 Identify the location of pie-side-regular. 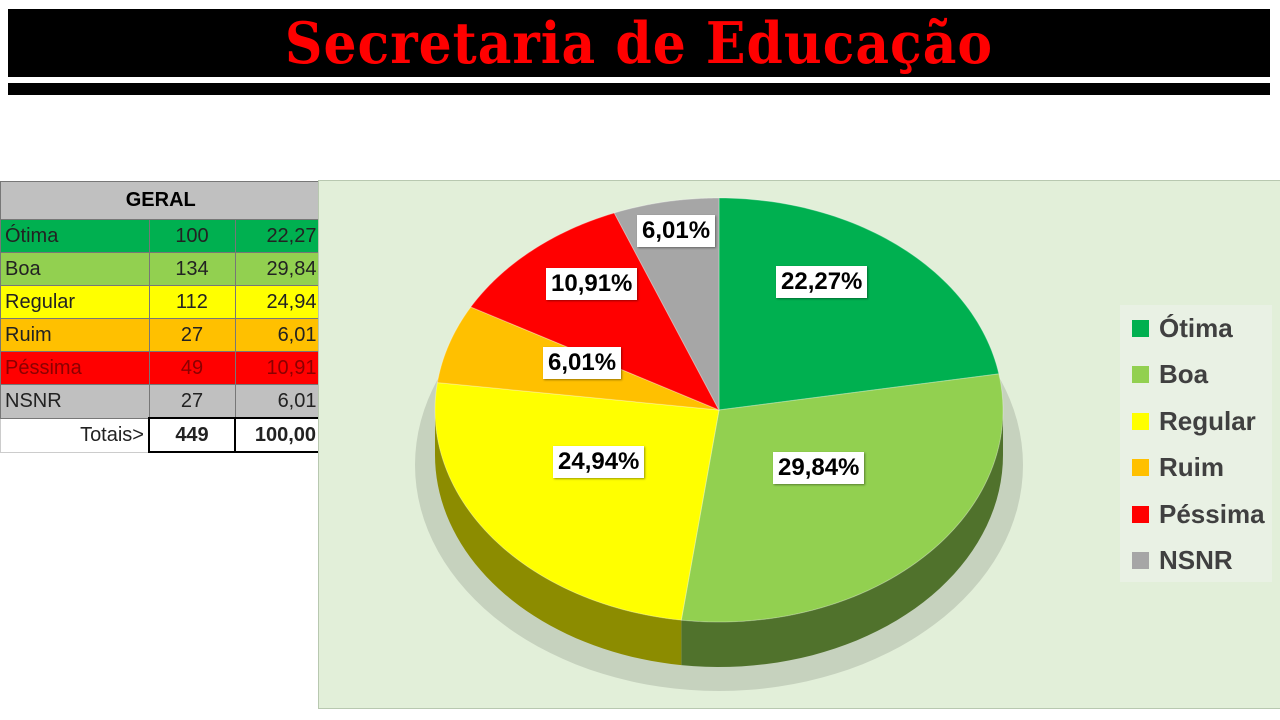
(558, 538).